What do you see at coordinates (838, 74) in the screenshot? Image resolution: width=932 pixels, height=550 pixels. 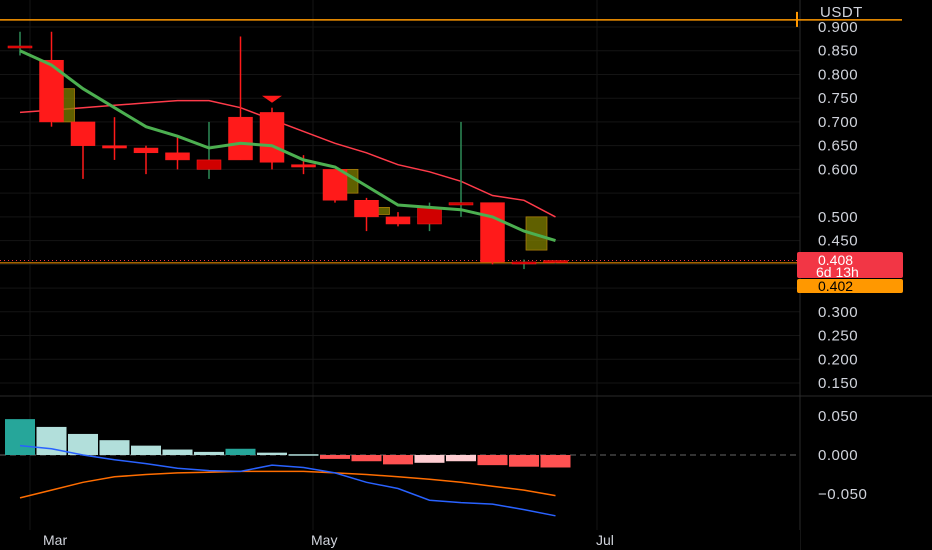 I see `price-tick-label: 0.800` at bounding box center [838, 74].